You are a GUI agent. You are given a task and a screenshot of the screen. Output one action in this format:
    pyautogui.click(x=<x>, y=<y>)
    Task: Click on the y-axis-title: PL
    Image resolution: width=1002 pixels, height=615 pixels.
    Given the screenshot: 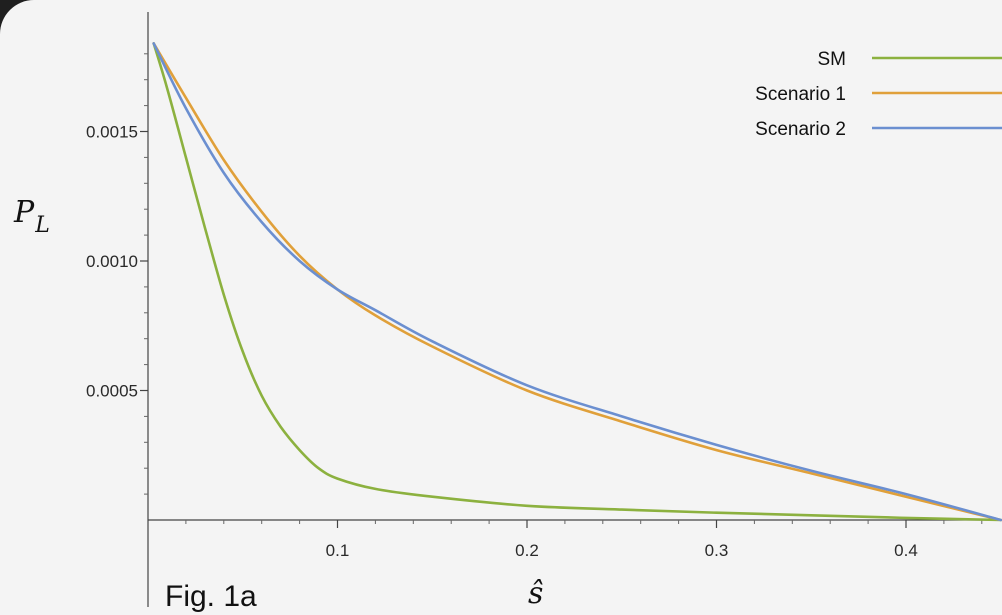 What is the action you would take?
    pyautogui.click(x=31, y=216)
    